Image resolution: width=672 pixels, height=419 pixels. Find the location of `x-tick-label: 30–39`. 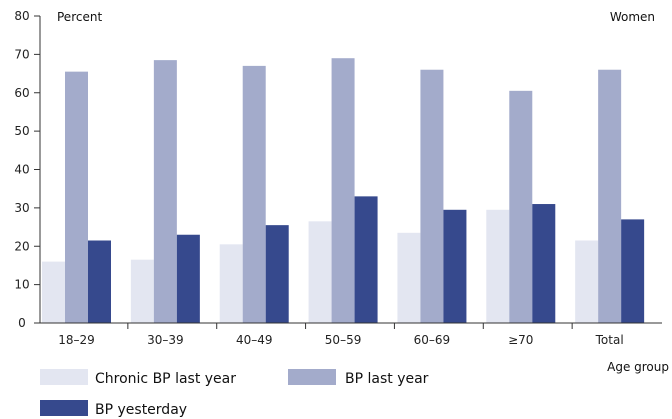

x-tick-label: 30–39 is located at coordinates (165, 340).